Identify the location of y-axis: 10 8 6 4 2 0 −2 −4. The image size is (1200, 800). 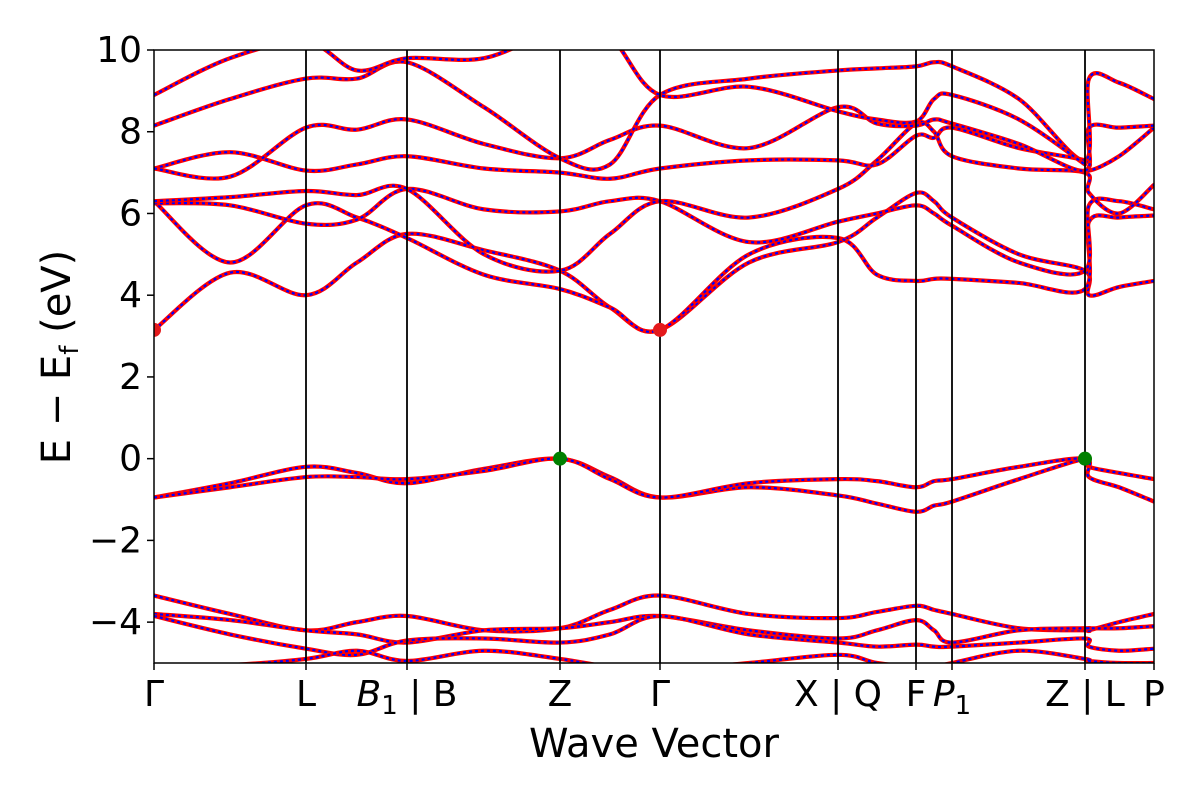
(121, 336).